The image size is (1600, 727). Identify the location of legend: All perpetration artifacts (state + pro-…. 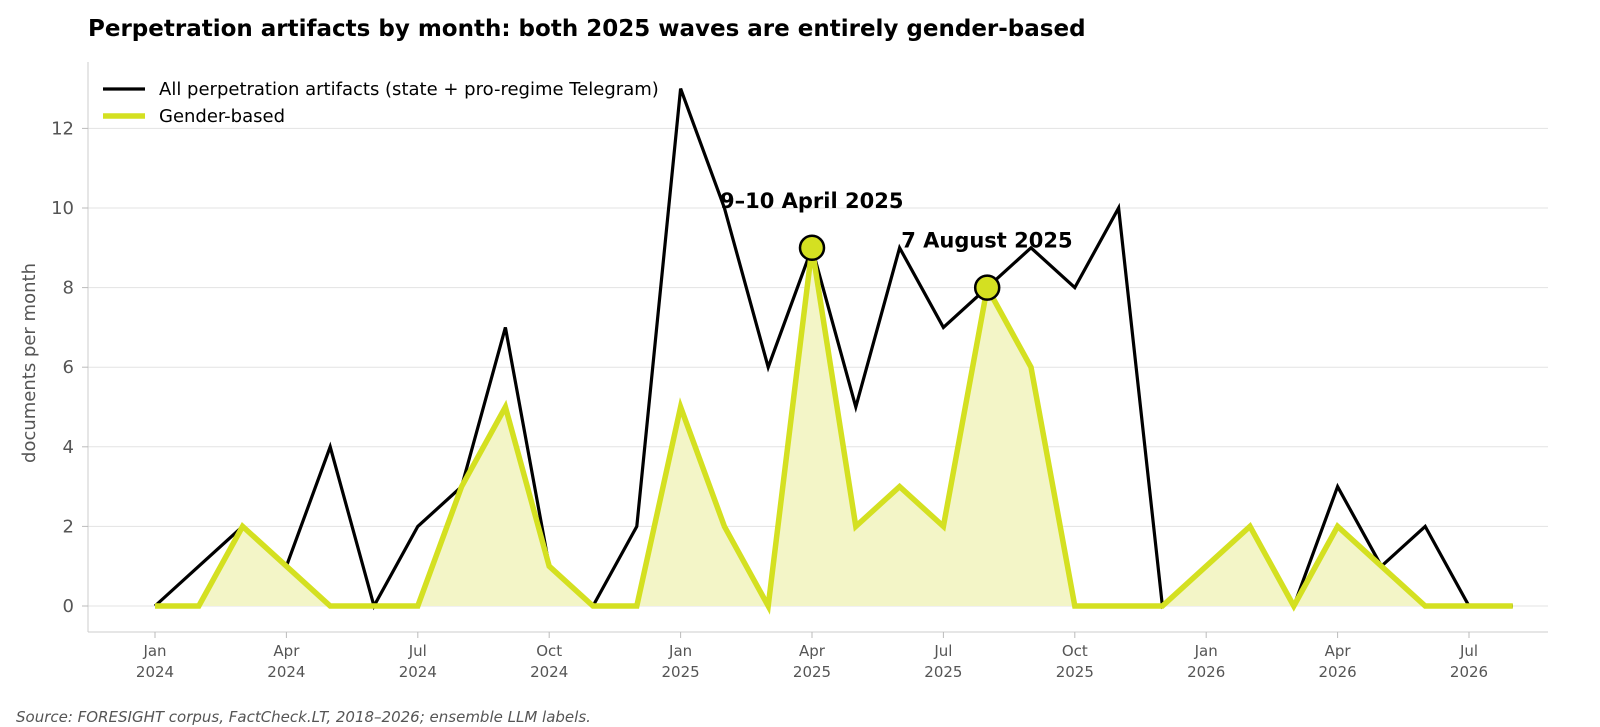
(381, 103).